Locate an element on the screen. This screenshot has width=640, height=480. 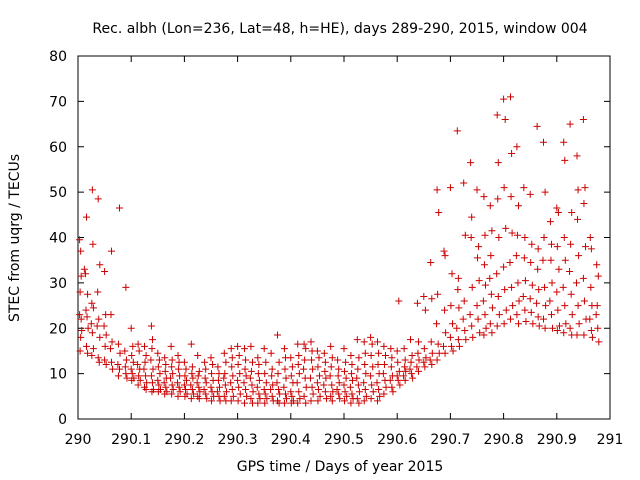
x-axis-label: GPS time / Days of year 2015 is located at coordinates (340, 467).